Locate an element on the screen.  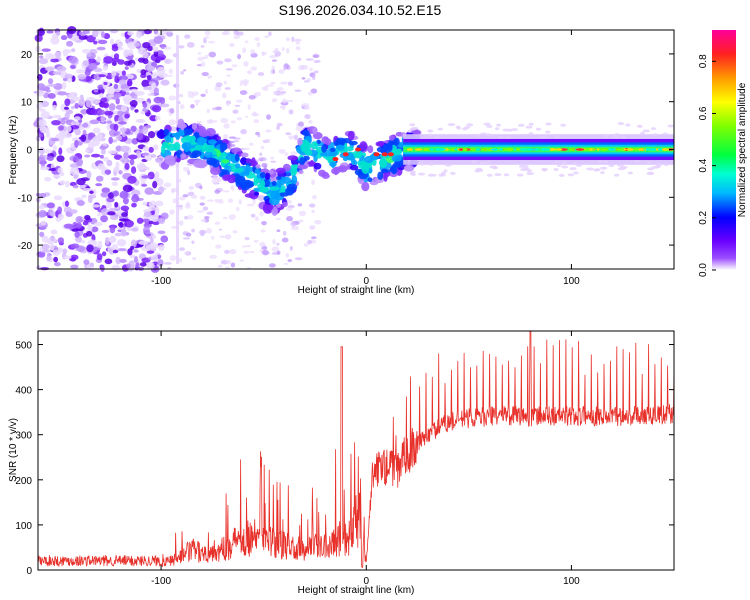
x-tick-label: -100 is located at coordinates (161, 281).